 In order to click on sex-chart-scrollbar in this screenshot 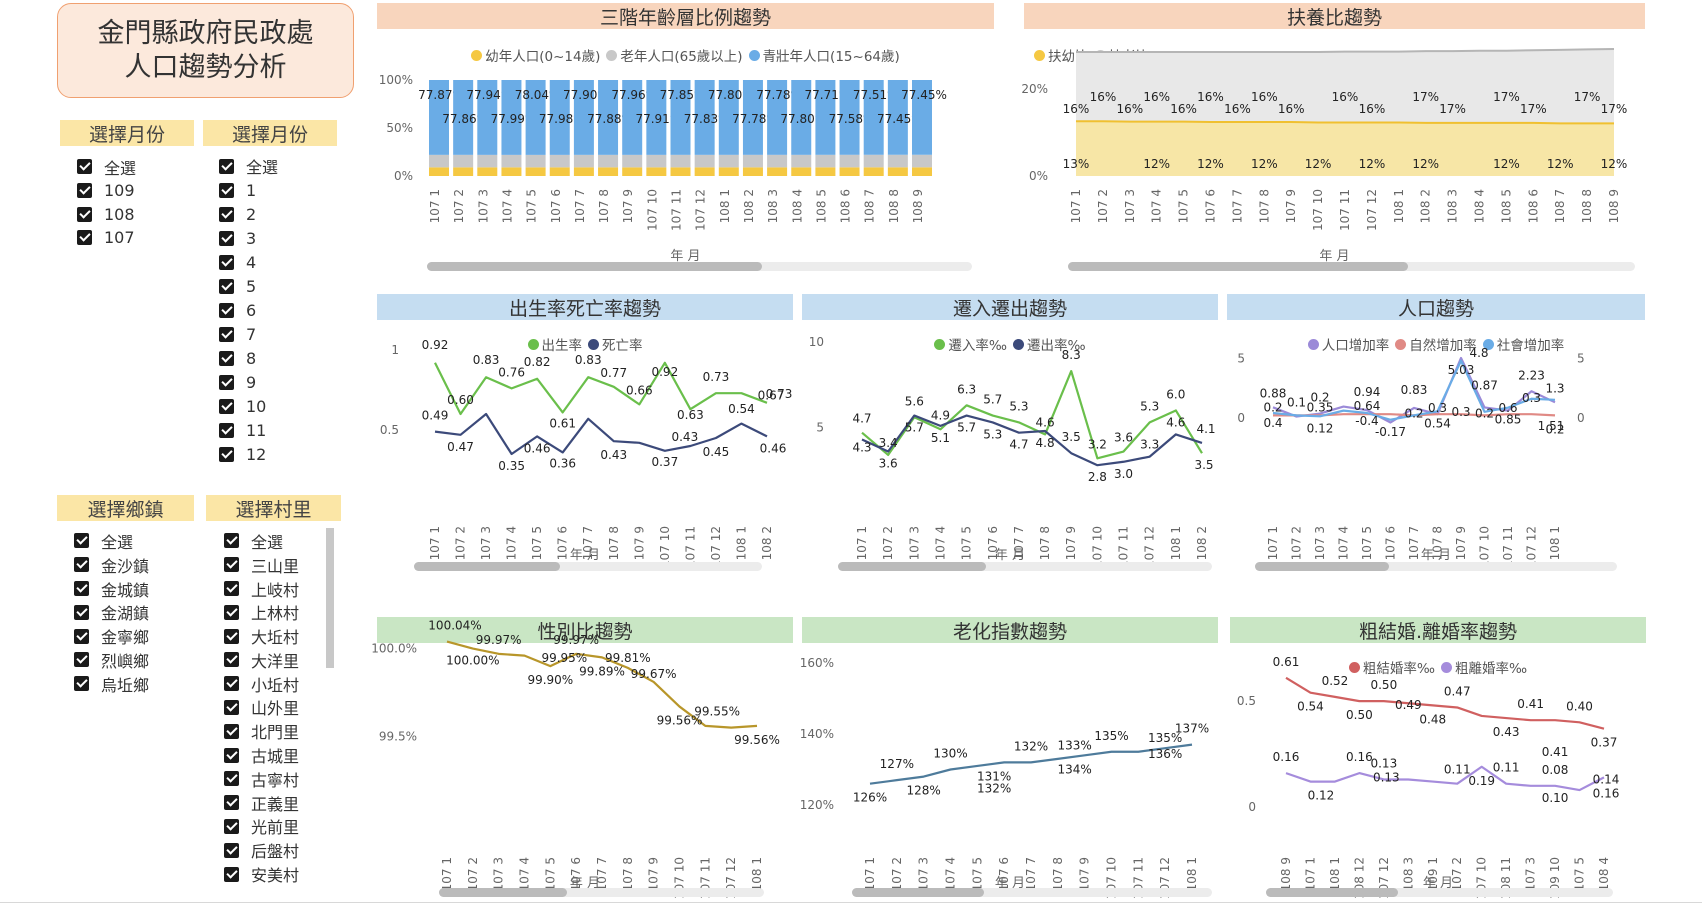, I will do `click(601, 892)`.